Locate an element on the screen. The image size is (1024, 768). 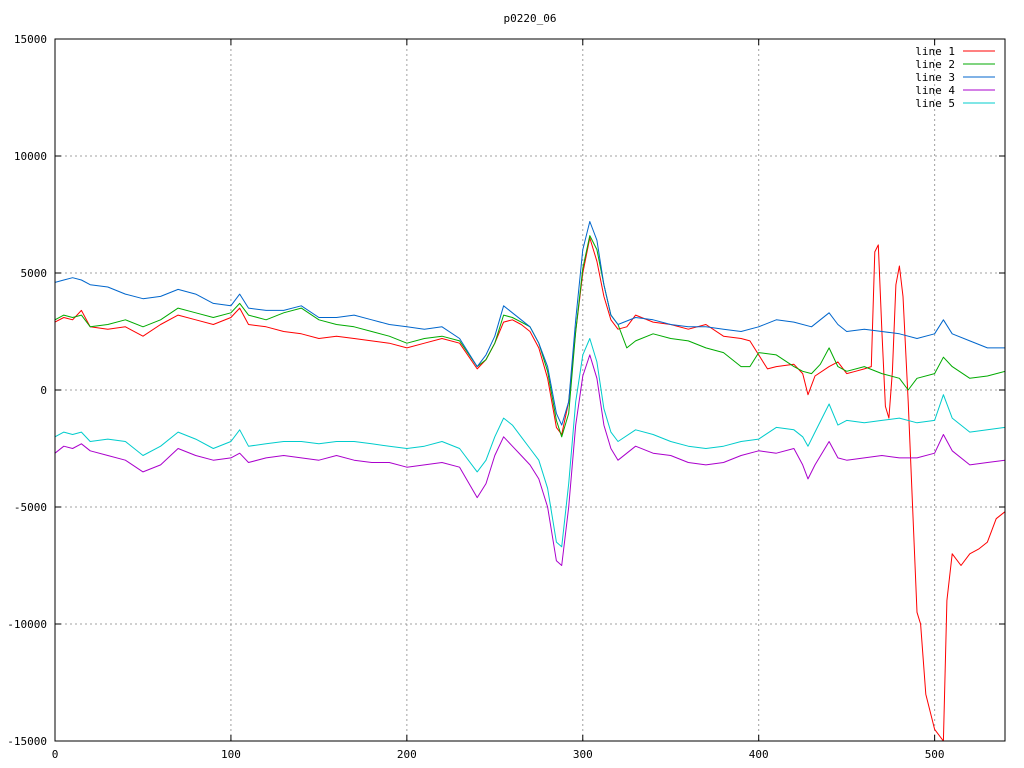
y-tick-label: 0 is located at coordinates (43, 390).